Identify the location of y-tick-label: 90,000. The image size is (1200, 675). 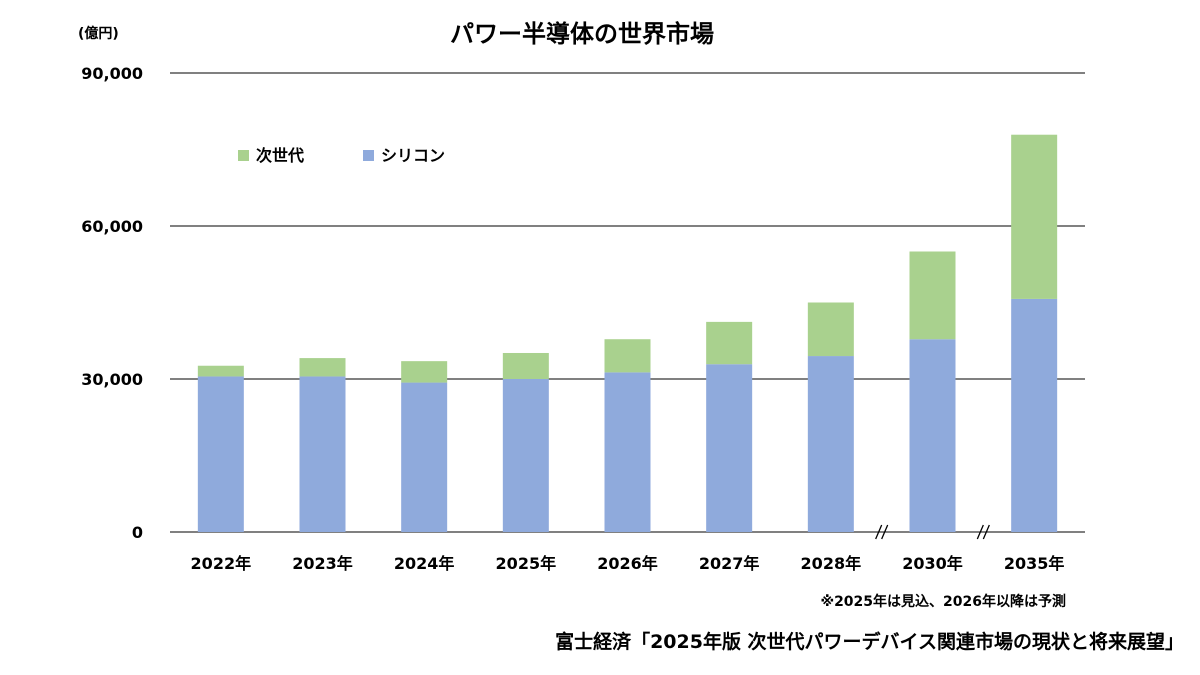
(112, 73).